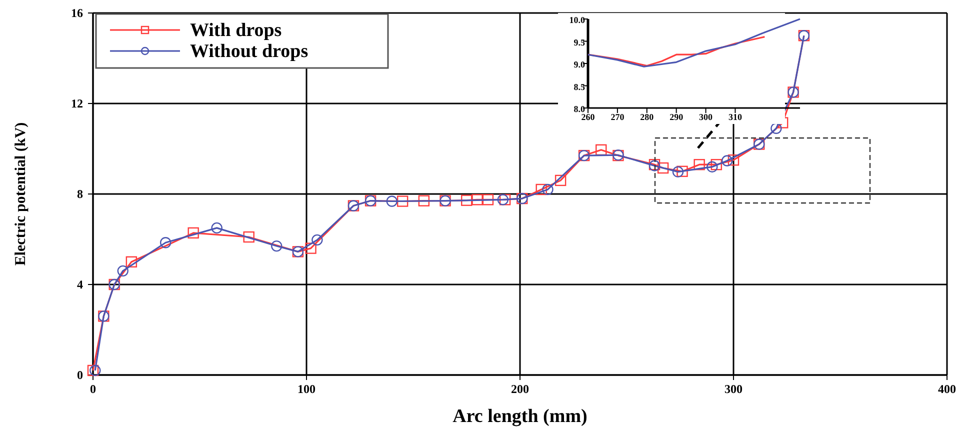  What do you see at coordinates (236, 30) in the screenshot?
I see `legend-label: With drops` at bounding box center [236, 30].